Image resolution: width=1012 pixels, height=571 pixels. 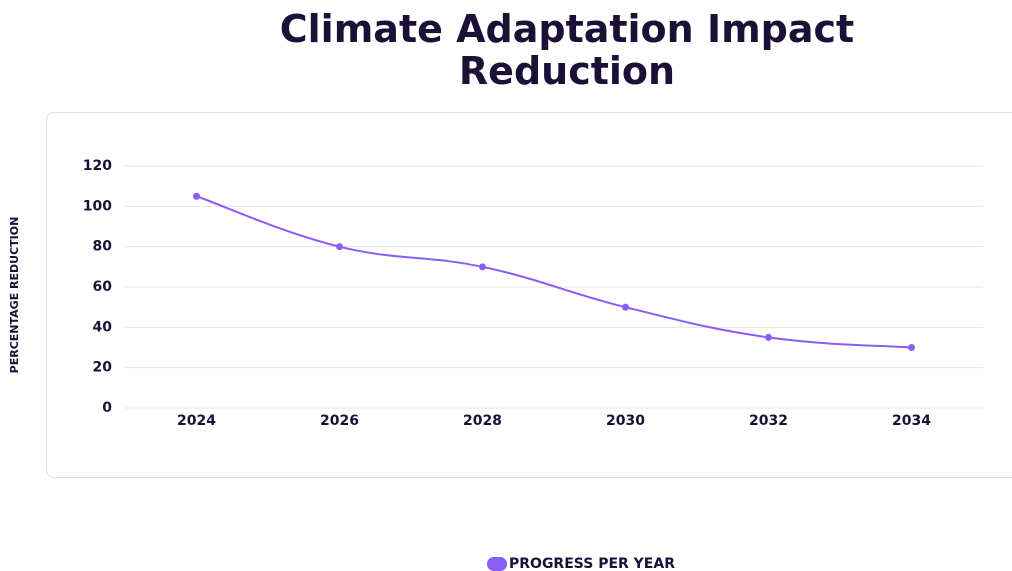 I want to click on x-tick-label: 2026, so click(x=339, y=421).